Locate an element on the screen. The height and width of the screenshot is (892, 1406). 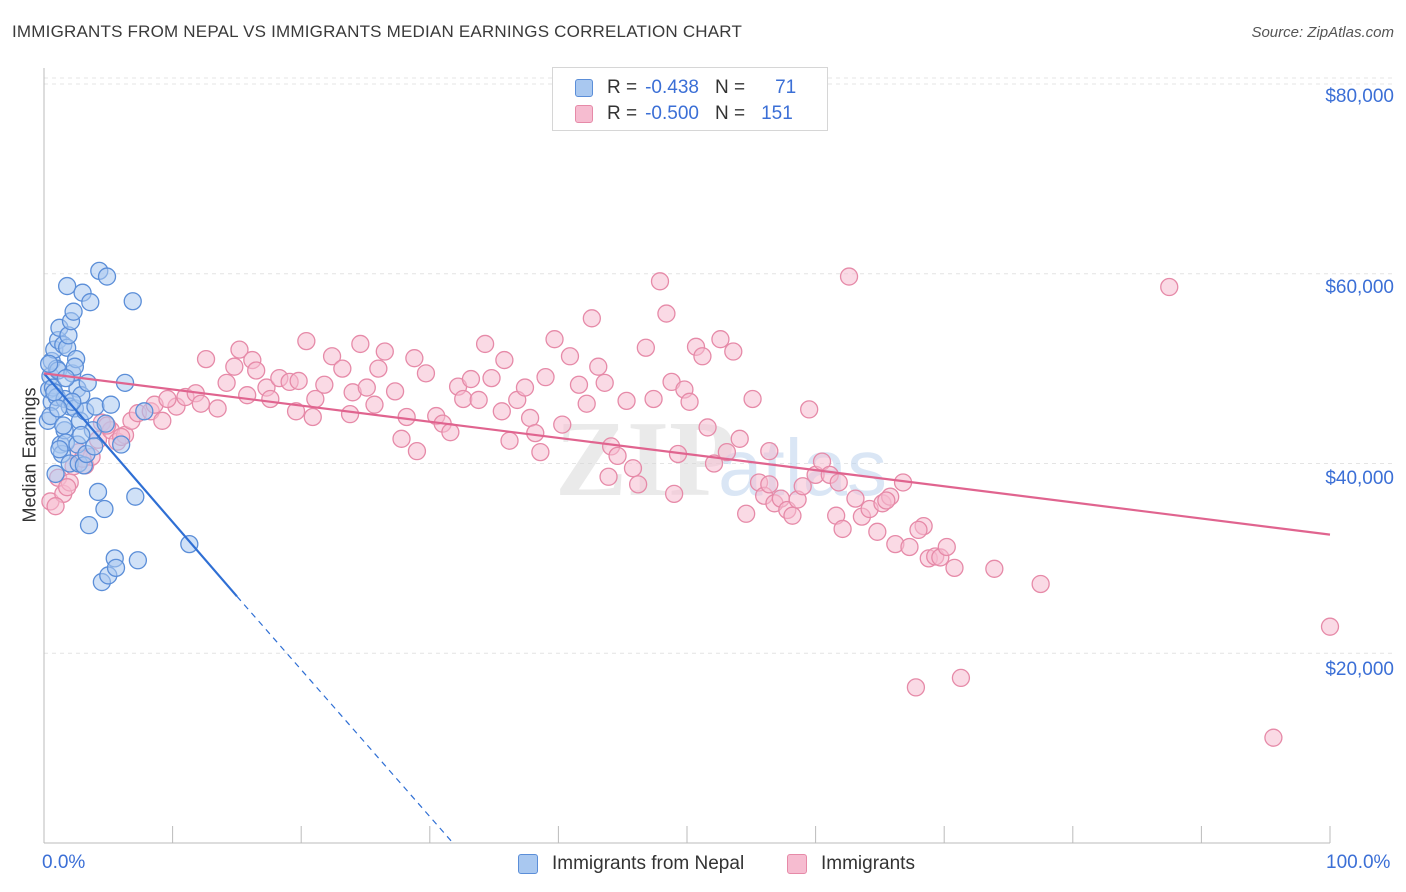
legend-item-immigrants: Immigrants is located at coordinates (851, 864).